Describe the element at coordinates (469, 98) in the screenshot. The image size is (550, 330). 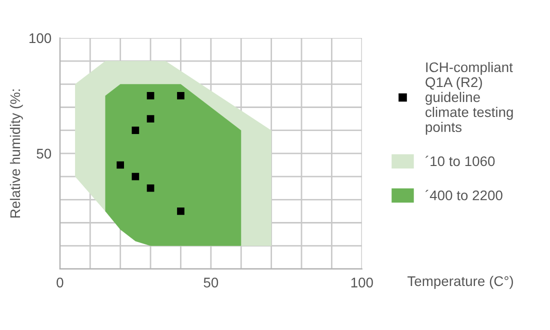
I see `legend-label: ICH-compliant Q1A (R2) guideline climate testing points` at that location.